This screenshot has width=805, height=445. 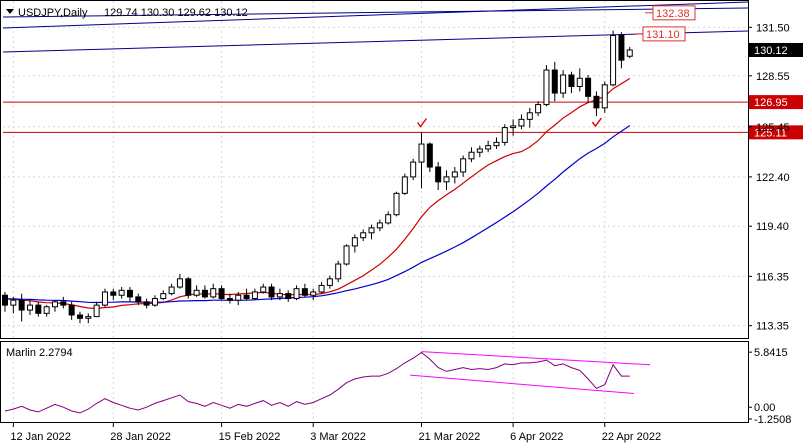 What do you see at coordinates (375, 41) in the screenshot?
I see `channel-line` at bounding box center [375, 41].